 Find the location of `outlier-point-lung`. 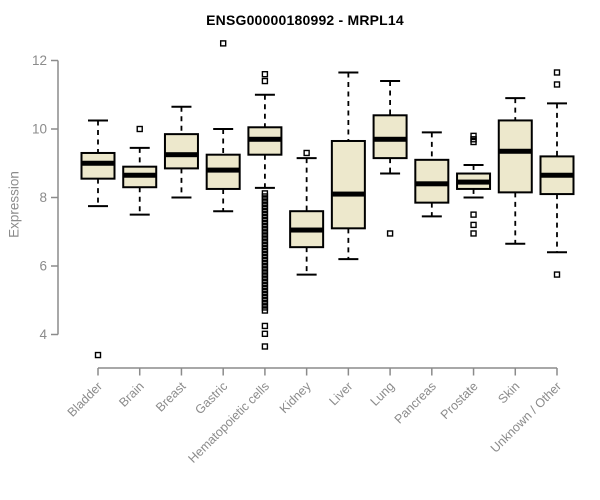

outlier-point-lung is located at coordinates (390, 233).